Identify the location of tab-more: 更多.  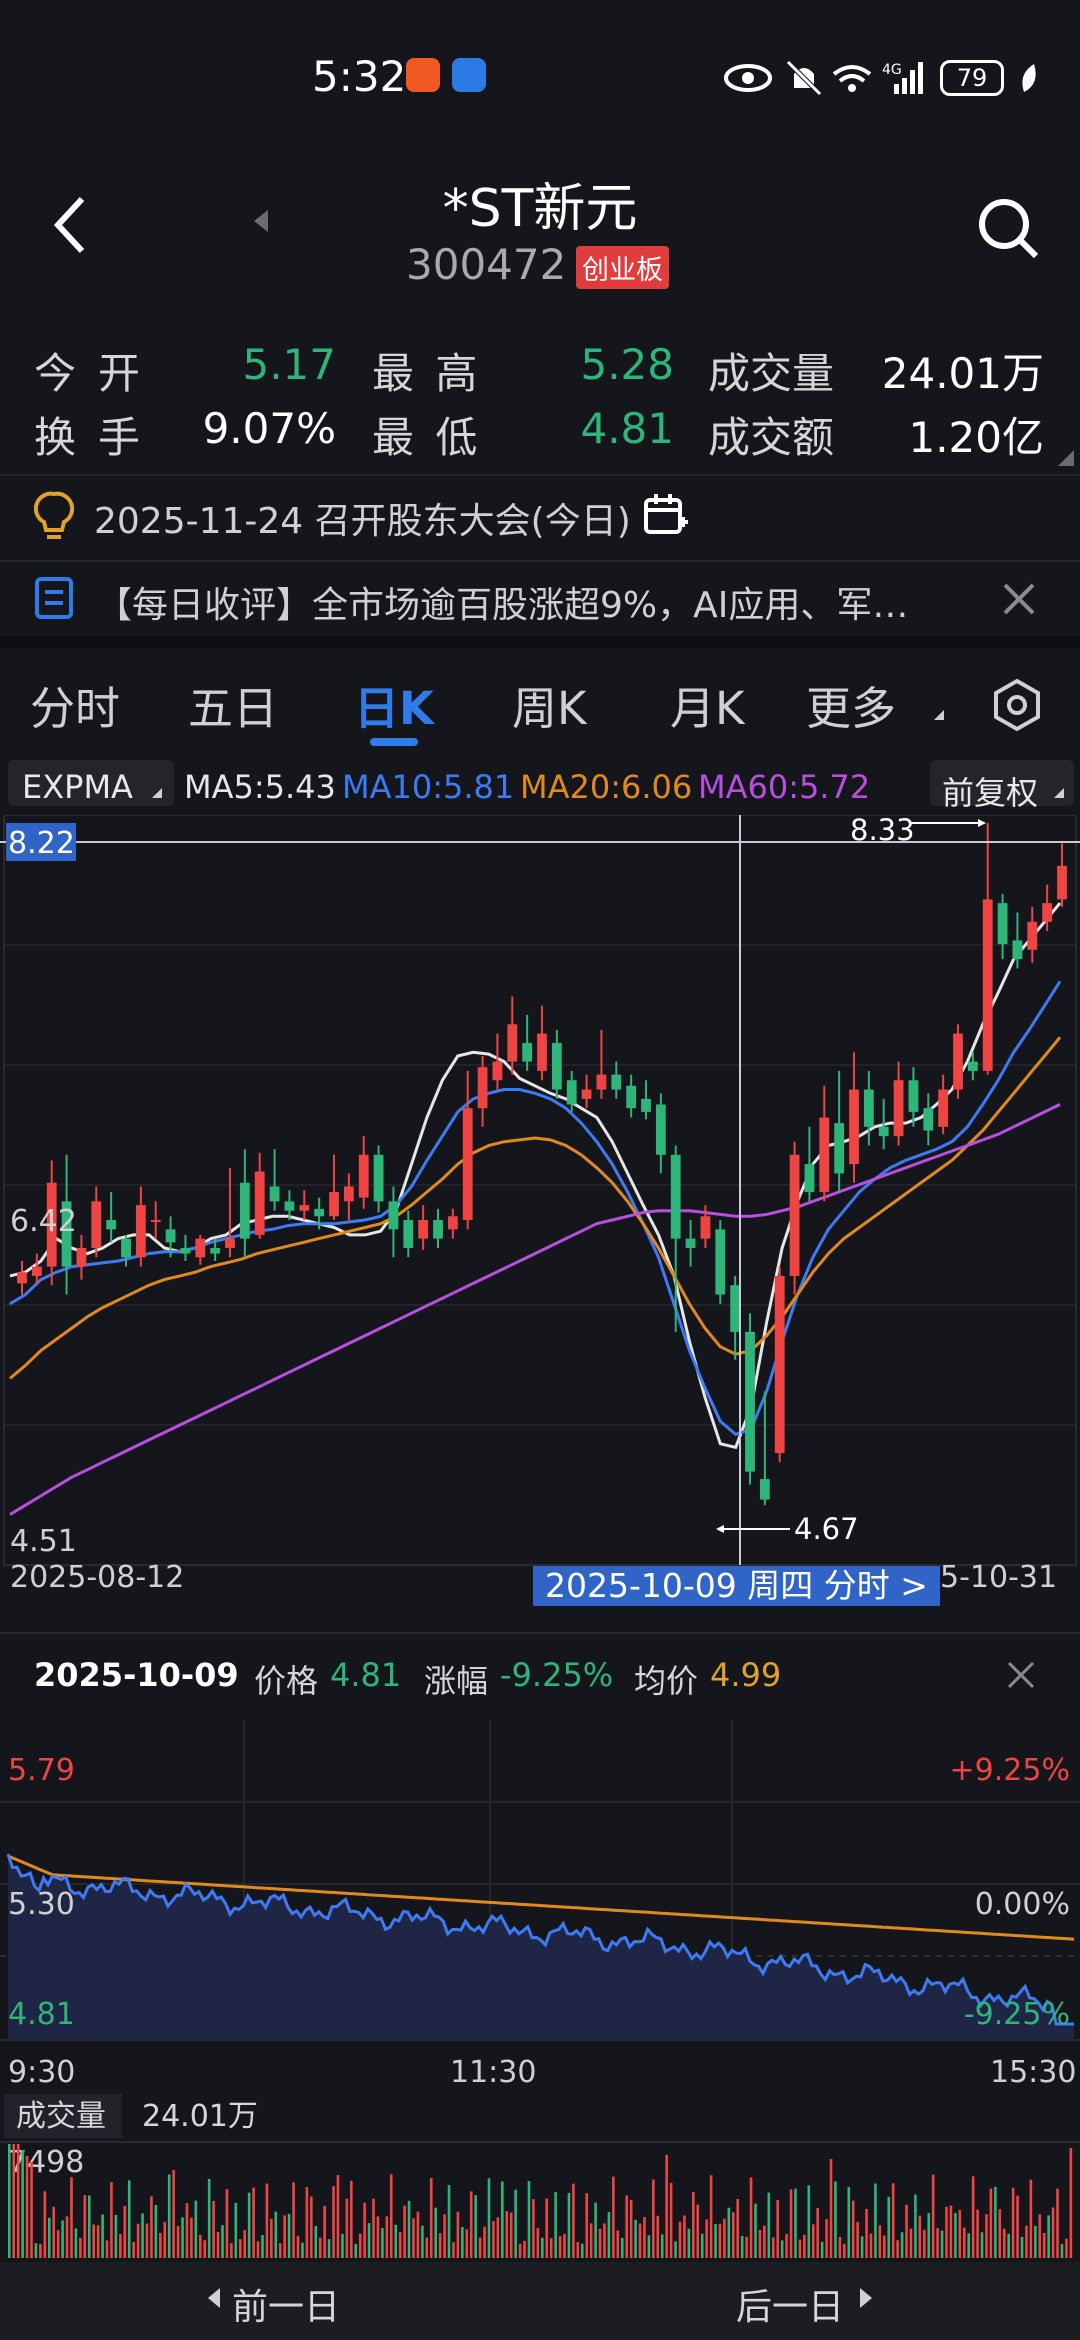
(851, 708).